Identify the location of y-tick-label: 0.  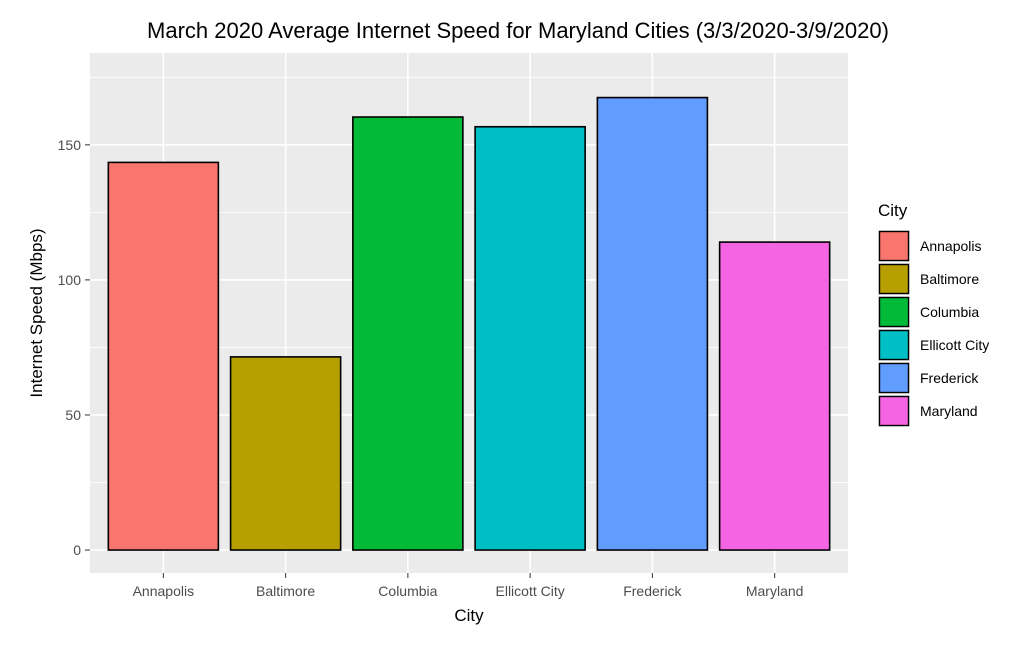
(77, 550).